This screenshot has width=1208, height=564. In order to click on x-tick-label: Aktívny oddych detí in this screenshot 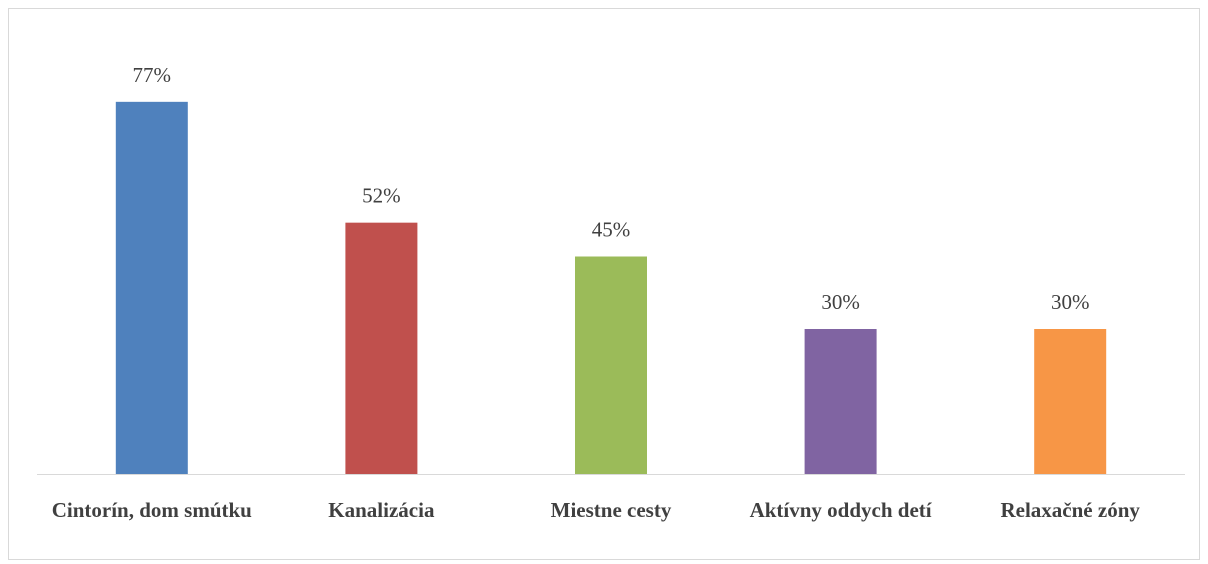, I will do `click(840, 510)`.